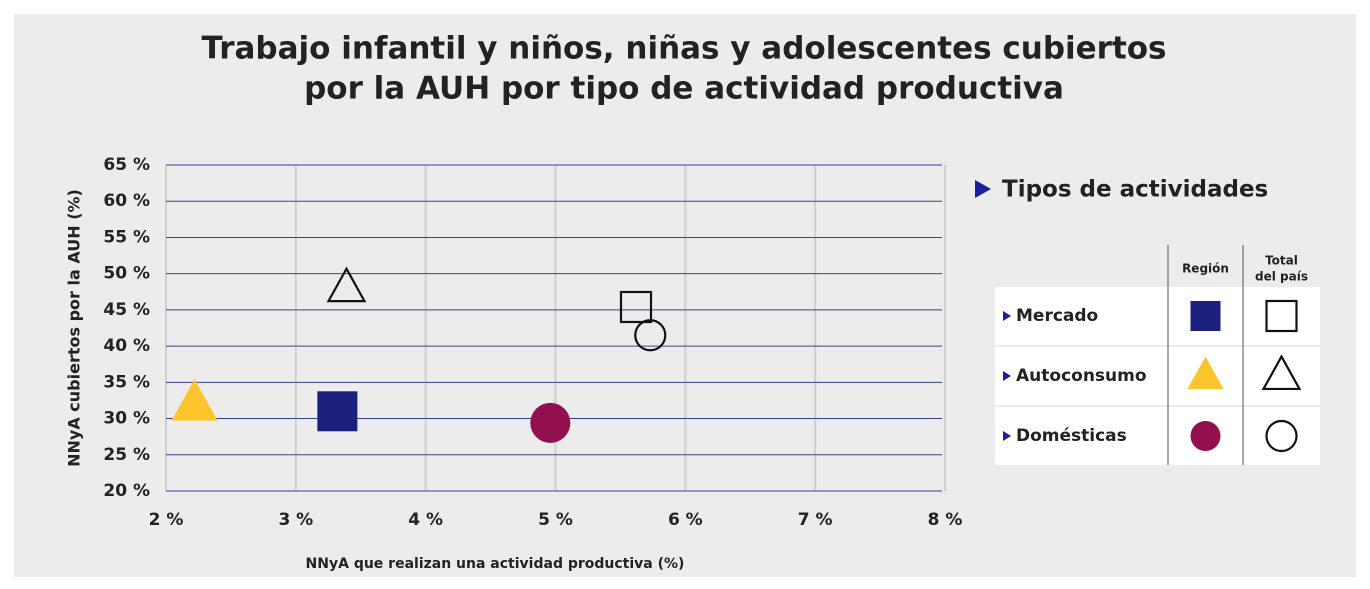  What do you see at coordinates (126, 346) in the screenshot?
I see `y-tick-label: 40 %` at bounding box center [126, 346].